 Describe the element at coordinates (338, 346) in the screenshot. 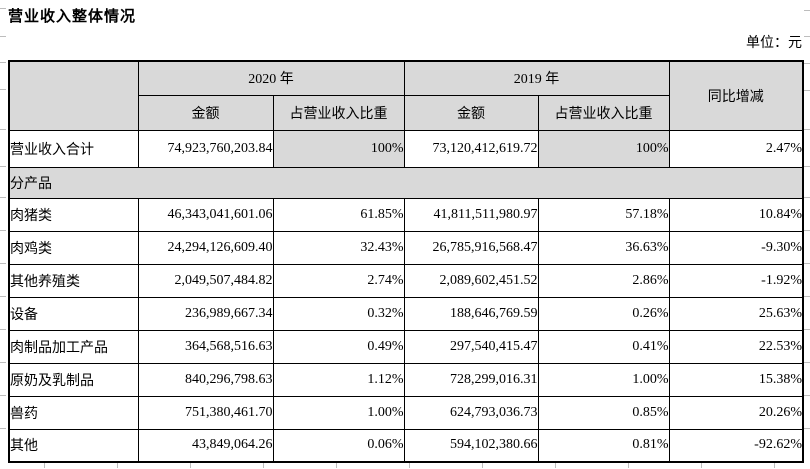

I see `ratio-2020-cell: 0.49%` at that location.